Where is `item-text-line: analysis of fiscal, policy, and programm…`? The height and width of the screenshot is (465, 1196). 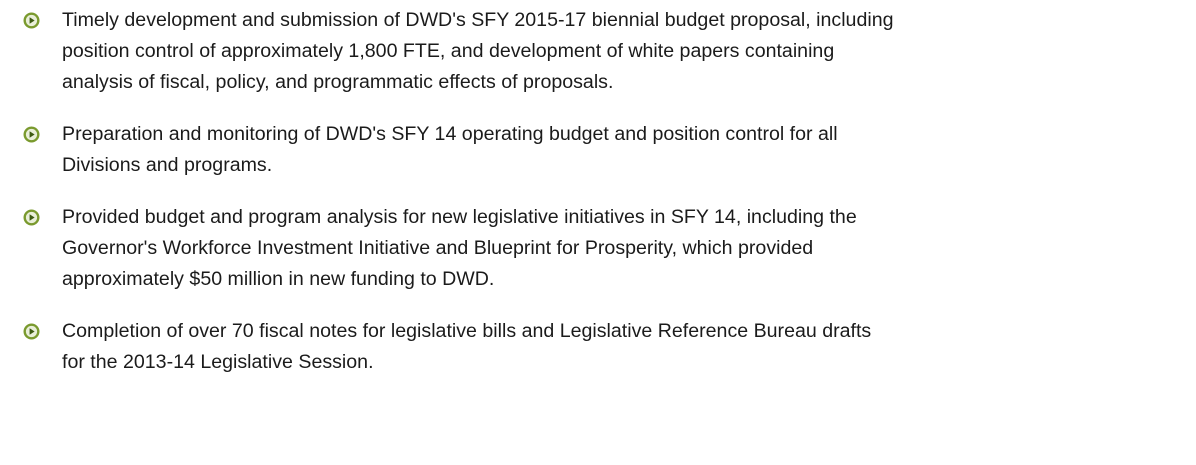 item-text-line: analysis of fiscal, policy, and programm… is located at coordinates (338, 82).